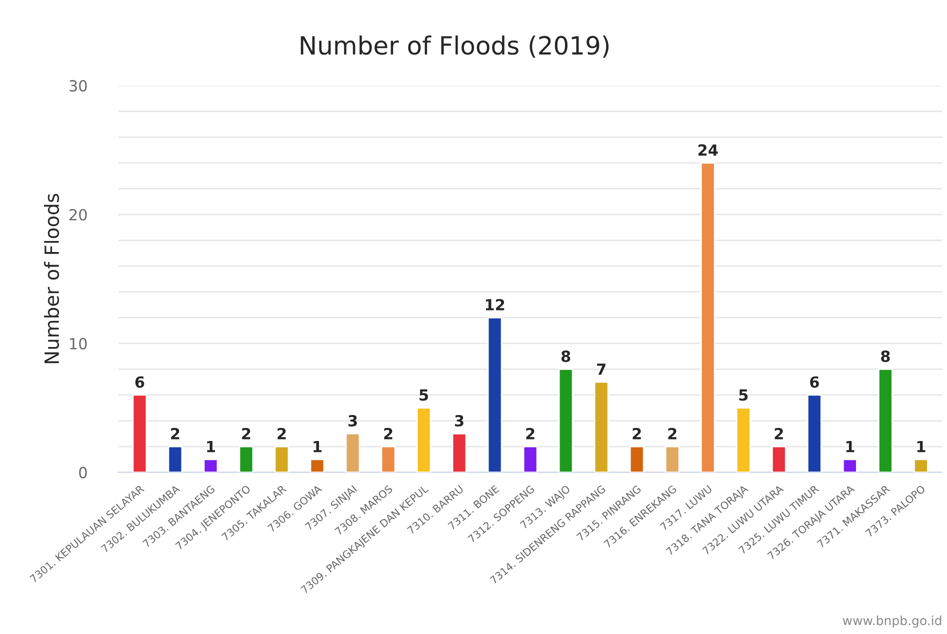 Image resolution: width=947 pixels, height=634 pixels. I want to click on text: www.bnpb.go.id, so click(892, 622).